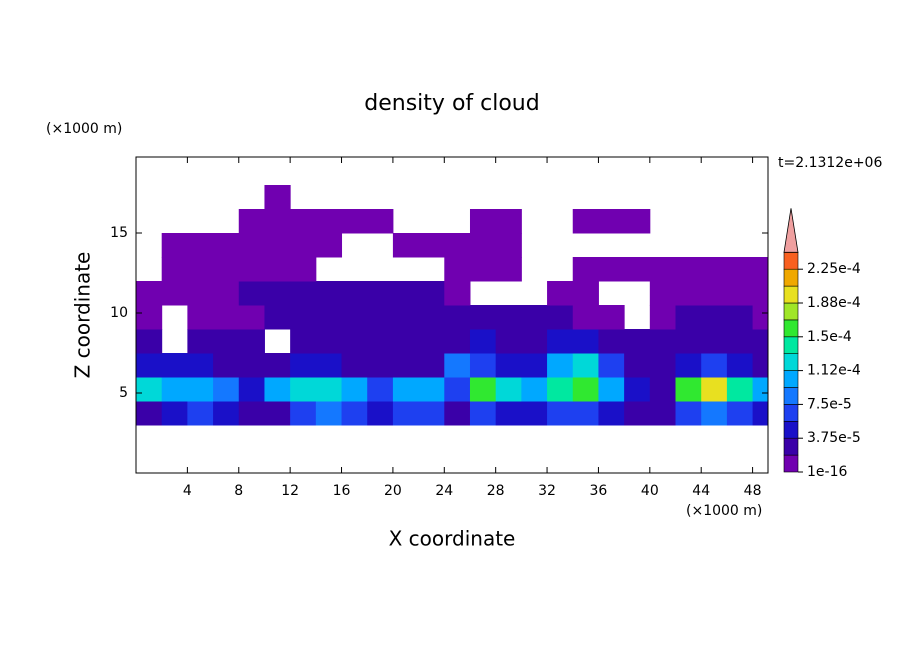 Image resolution: width=904 pixels, height=658 pixels. I want to click on x-tick-label: 24, so click(444, 491).